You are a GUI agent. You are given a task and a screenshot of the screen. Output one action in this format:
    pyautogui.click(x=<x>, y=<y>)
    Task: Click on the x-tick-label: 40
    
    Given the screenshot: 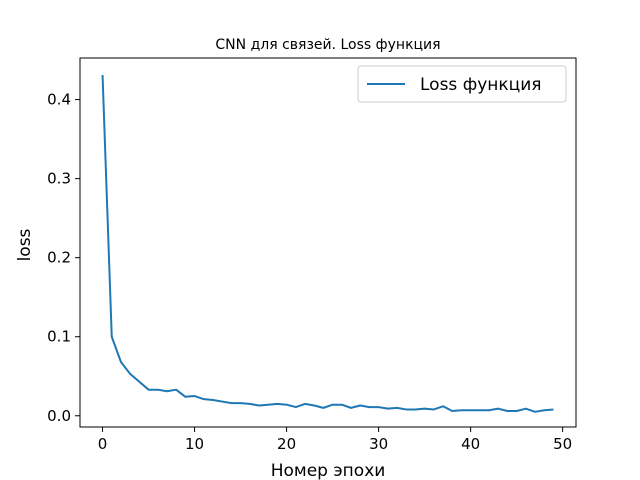 What is the action you would take?
    pyautogui.click(x=470, y=444)
    